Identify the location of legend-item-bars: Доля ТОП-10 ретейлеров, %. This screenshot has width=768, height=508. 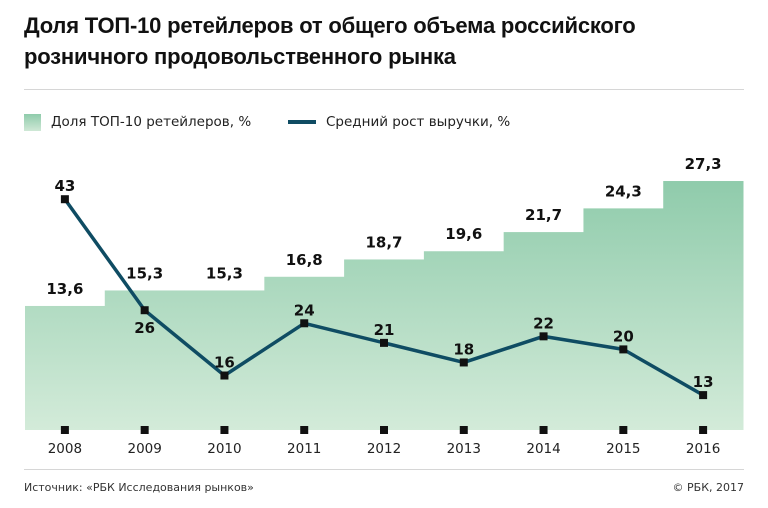
(137, 122).